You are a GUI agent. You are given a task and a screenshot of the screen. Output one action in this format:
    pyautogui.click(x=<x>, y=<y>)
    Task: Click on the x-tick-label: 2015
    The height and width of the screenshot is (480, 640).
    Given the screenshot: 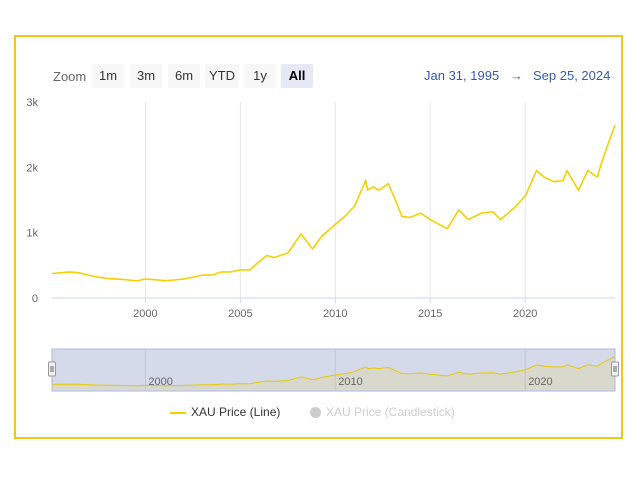 What is the action you would take?
    pyautogui.click(x=430, y=314)
    